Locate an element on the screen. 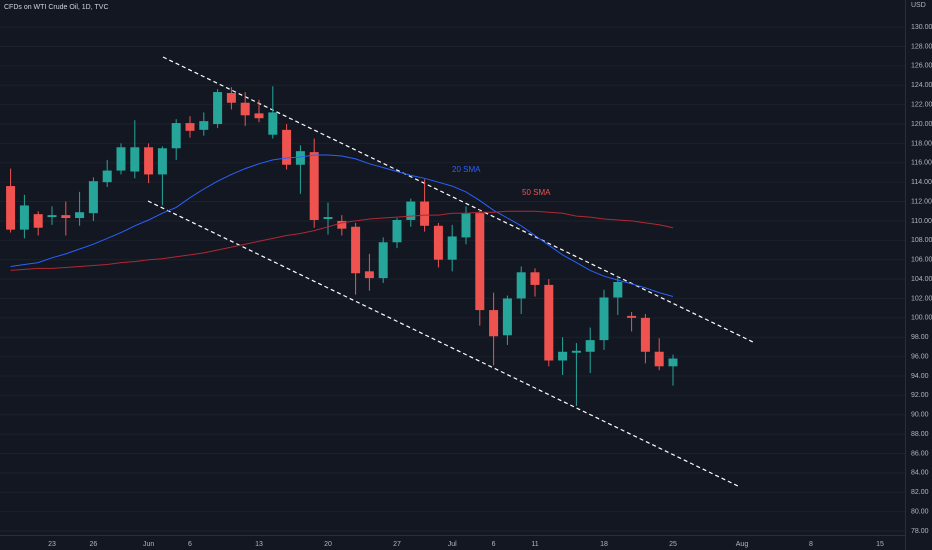 This screenshot has width=932, height=550. y-tick-label: 104.00 is located at coordinates (921, 279).